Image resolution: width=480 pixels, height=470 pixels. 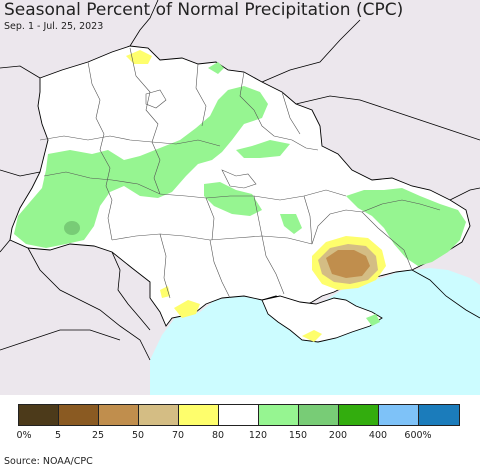 What do you see at coordinates (378, 435) in the screenshot?
I see `legend-tick-label: 400` at bounding box center [378, 435].